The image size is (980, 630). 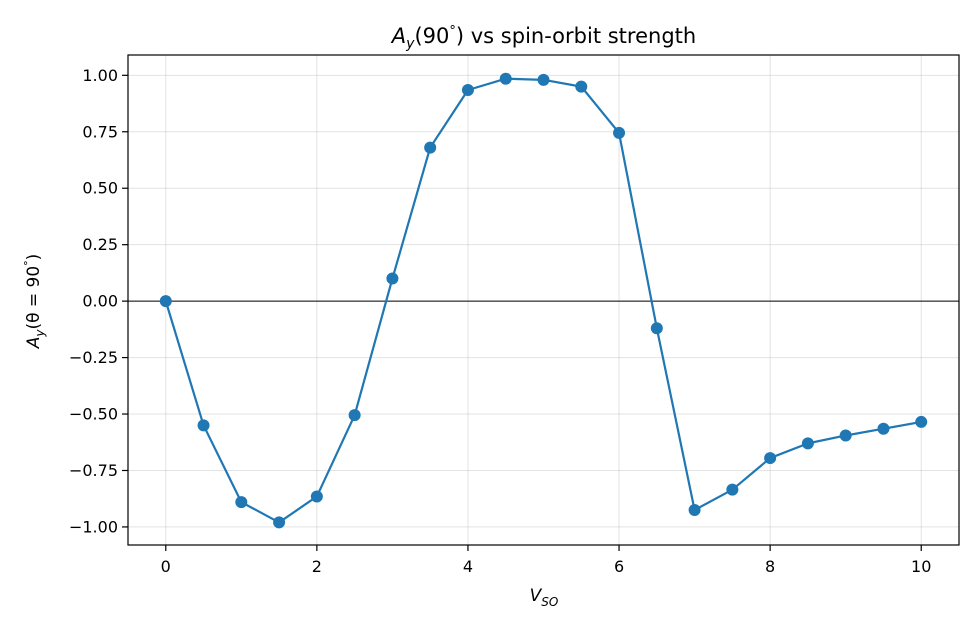 I want to click on x-tick-label: 2, so click(x=317, y=566).